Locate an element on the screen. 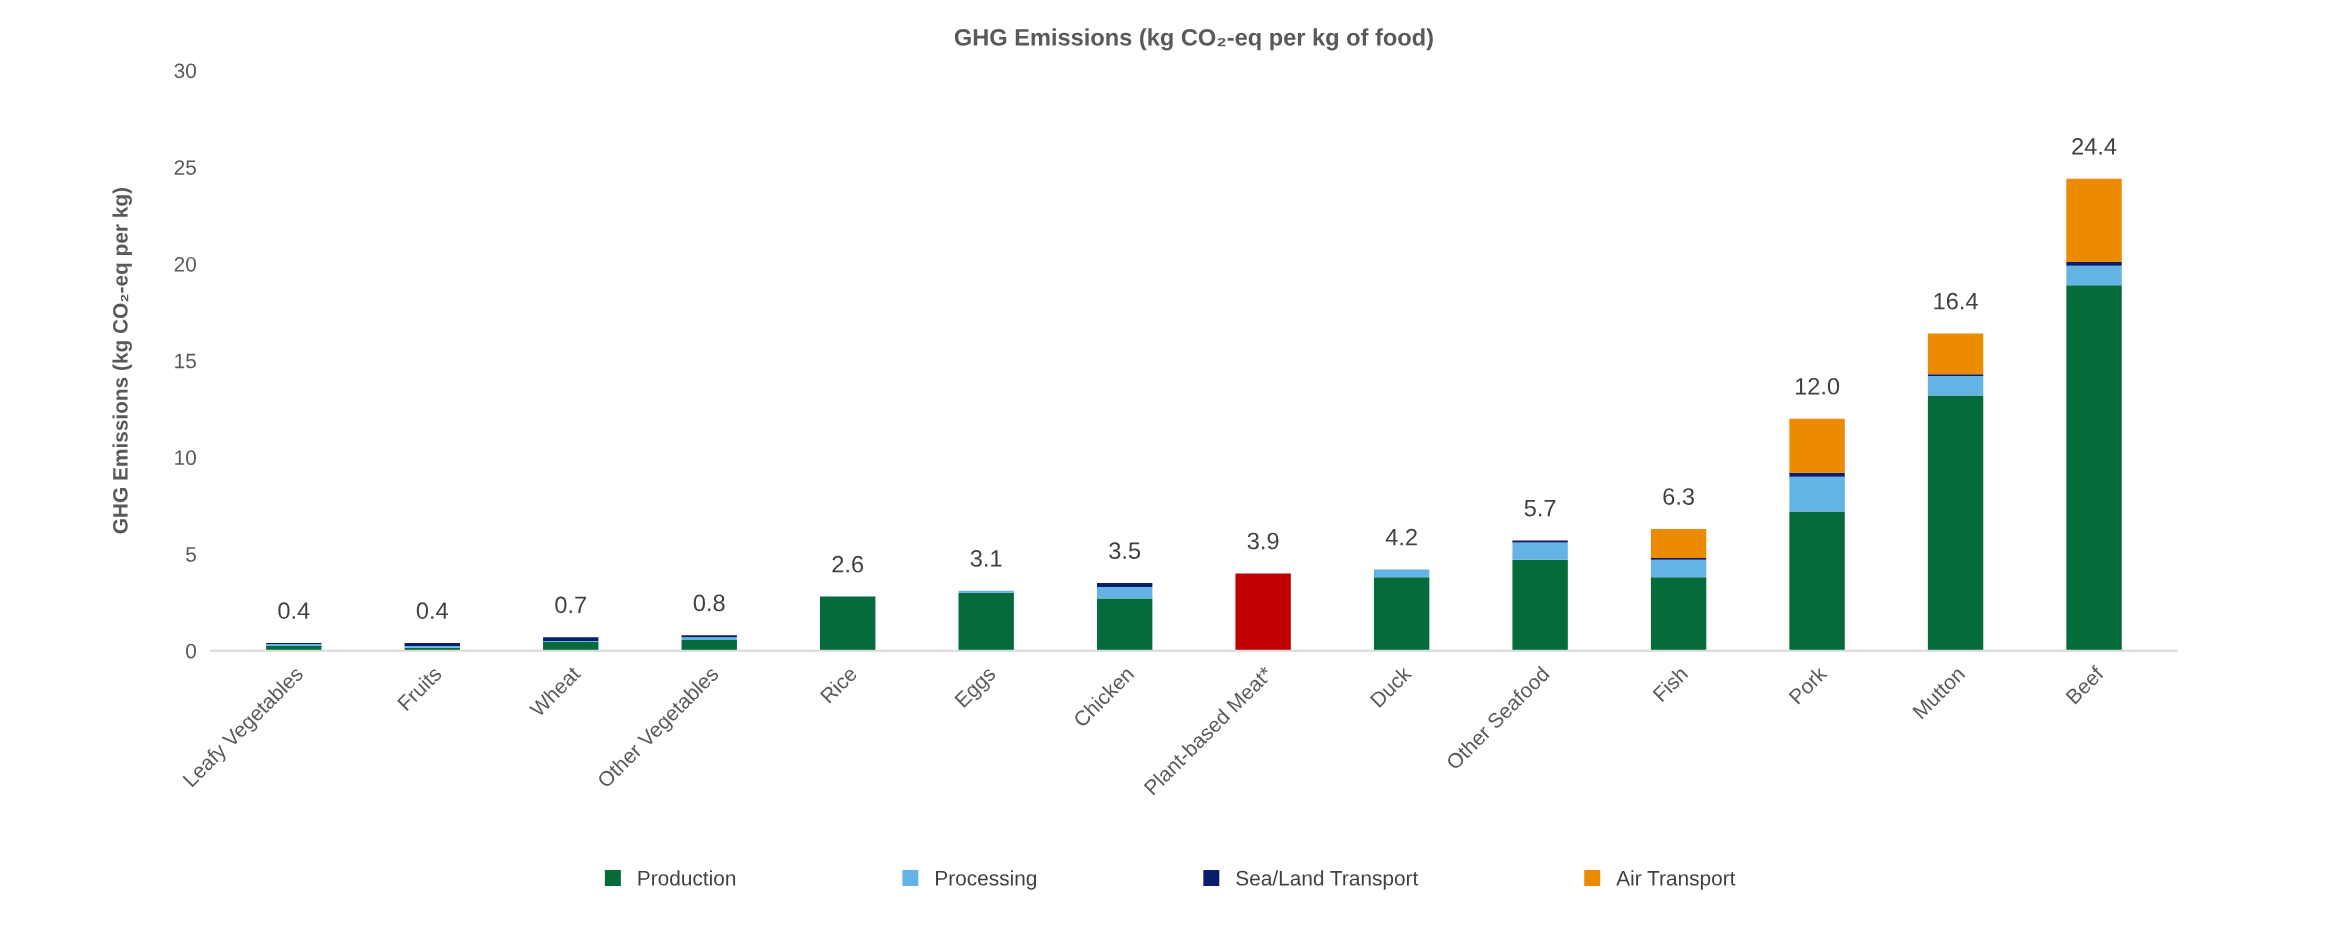 The width and height of the screenshot is (2341, 927). y-tick-label: 5 is located at coordinates (191, 554).